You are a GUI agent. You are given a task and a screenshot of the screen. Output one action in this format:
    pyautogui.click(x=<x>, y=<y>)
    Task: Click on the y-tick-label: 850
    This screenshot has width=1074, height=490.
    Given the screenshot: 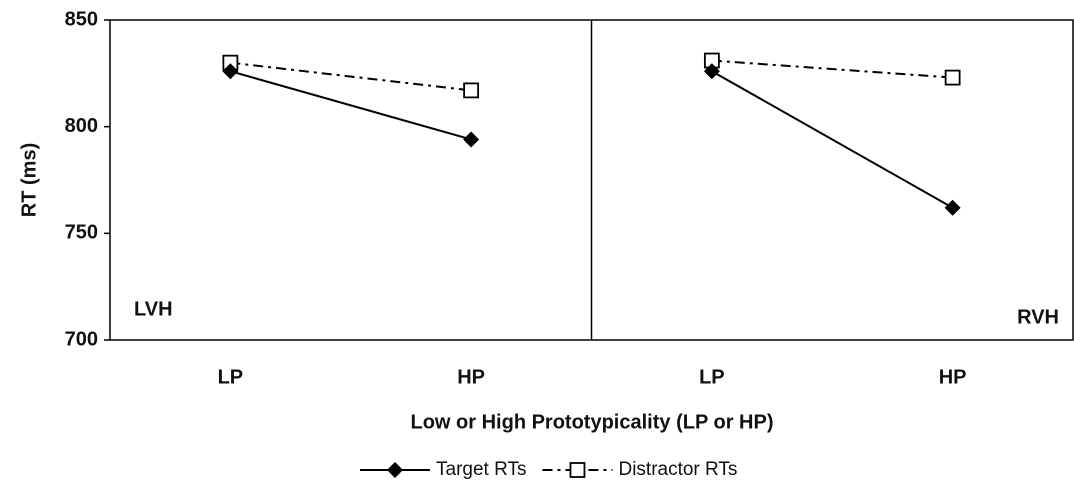 What is the action you would take?
    pyautogui.click(x=81, y=19)
    